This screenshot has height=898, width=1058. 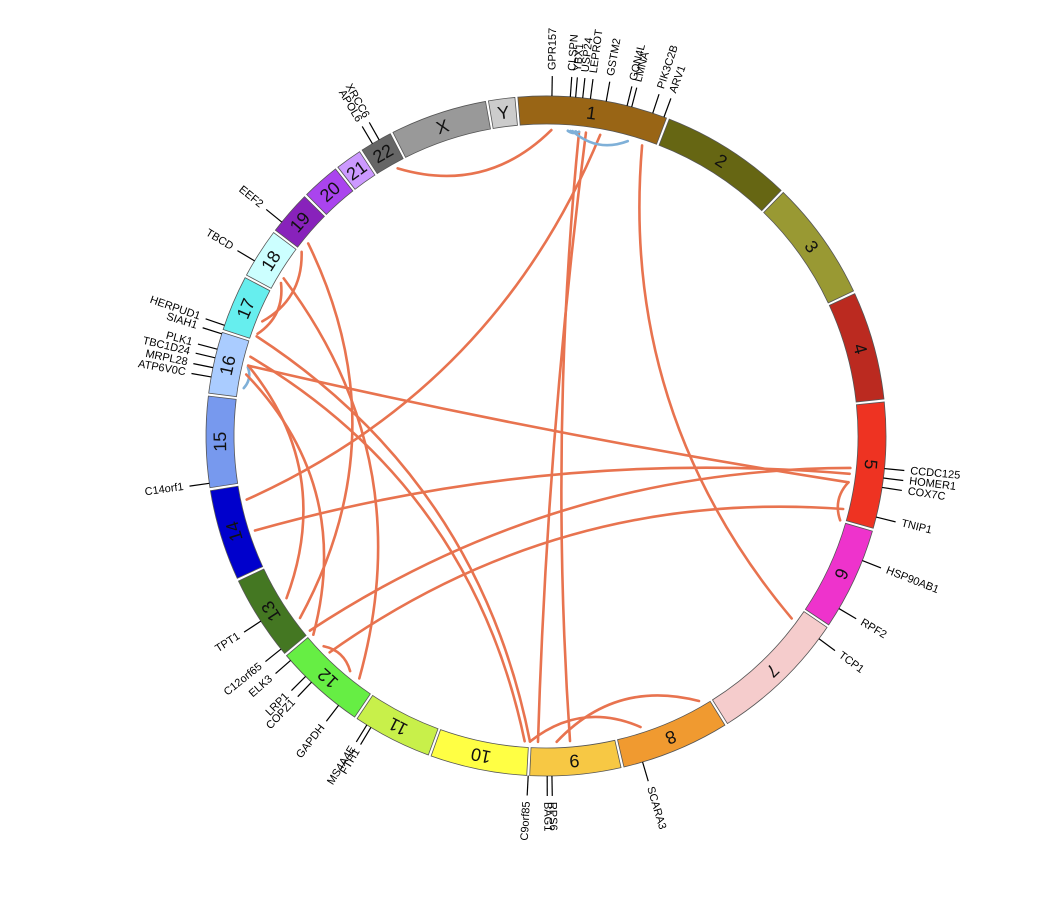 I want to click on chromosome-1: 1, so click(x=592, y=120).